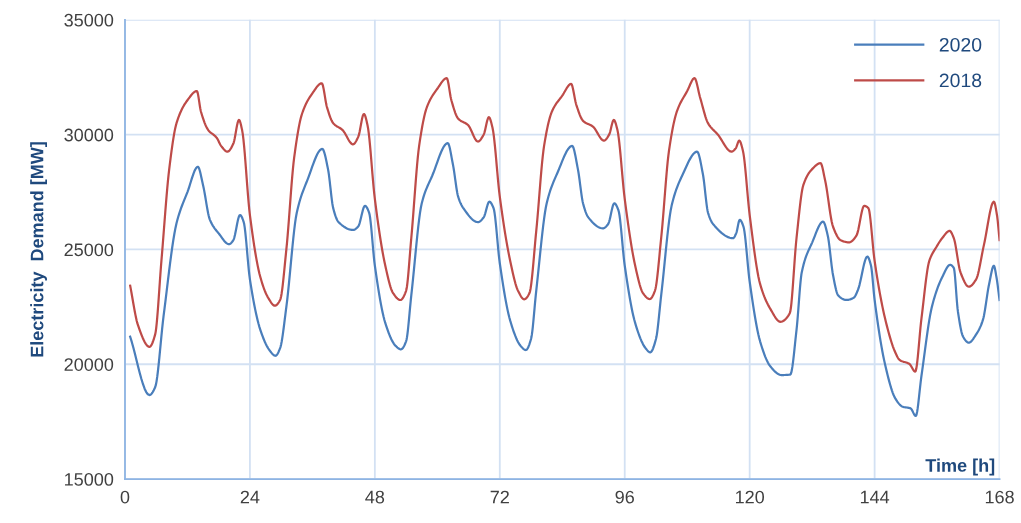 Image resolution: width=1021 pixels, height=523 pixels. What do you see at coordinates (960, 80) in the screenshot?
I see `legend-label: 2018` at bounding box center [960, 80].